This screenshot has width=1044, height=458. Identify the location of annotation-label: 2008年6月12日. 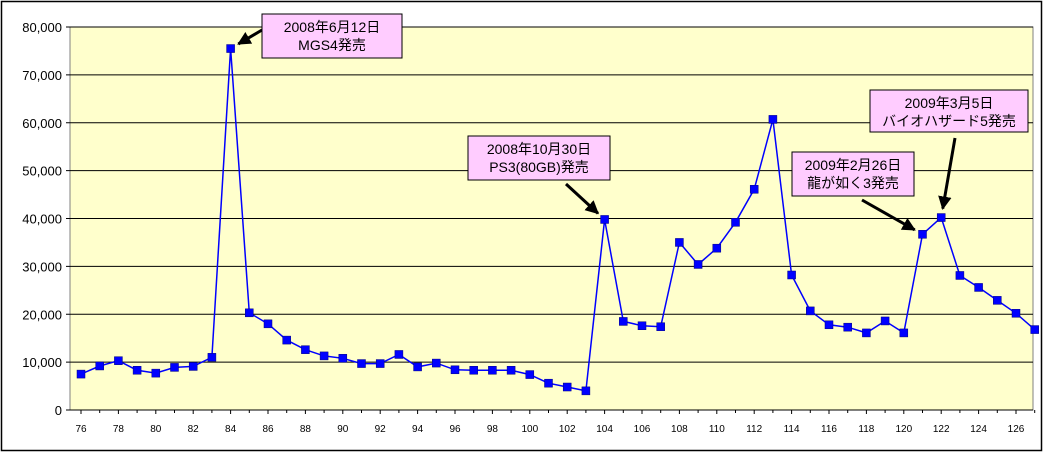
(332, 27).